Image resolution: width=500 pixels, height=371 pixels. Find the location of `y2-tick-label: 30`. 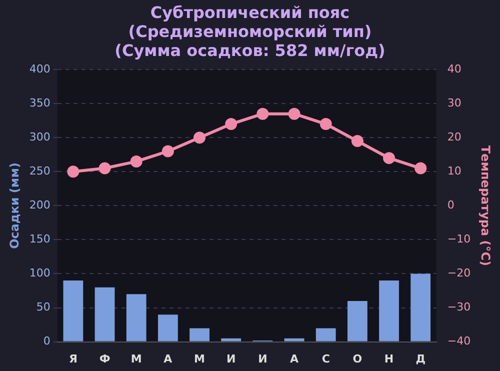

y2-tick-label: 30 is located at coordinates (454, 103).